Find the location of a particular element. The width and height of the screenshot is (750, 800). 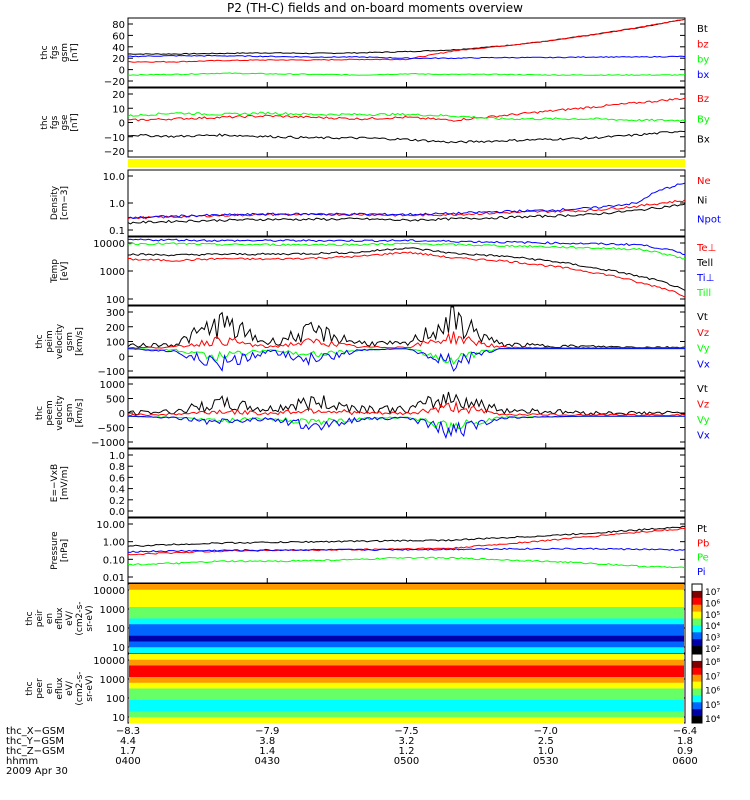

xaxis-value-z-1: 1.4 is located at coordinates (267, 751).